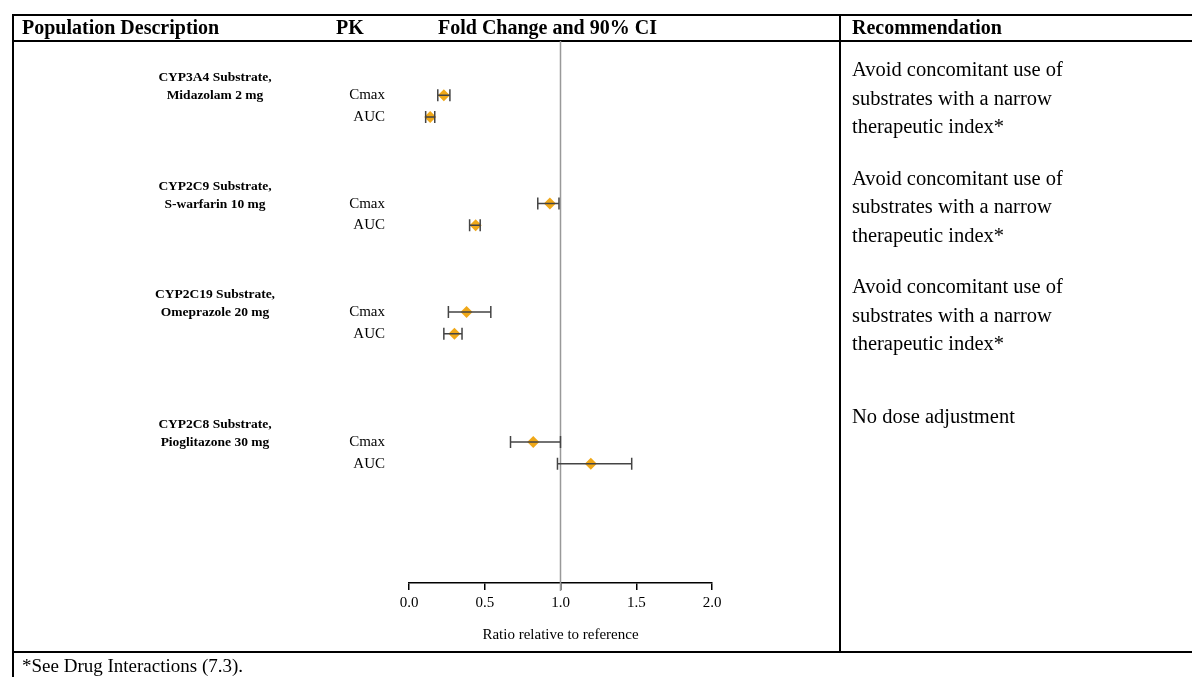  Describe the element at coordinates (409, 601) in the screenshot. I see `x-tick-label: 0.0` at that location.